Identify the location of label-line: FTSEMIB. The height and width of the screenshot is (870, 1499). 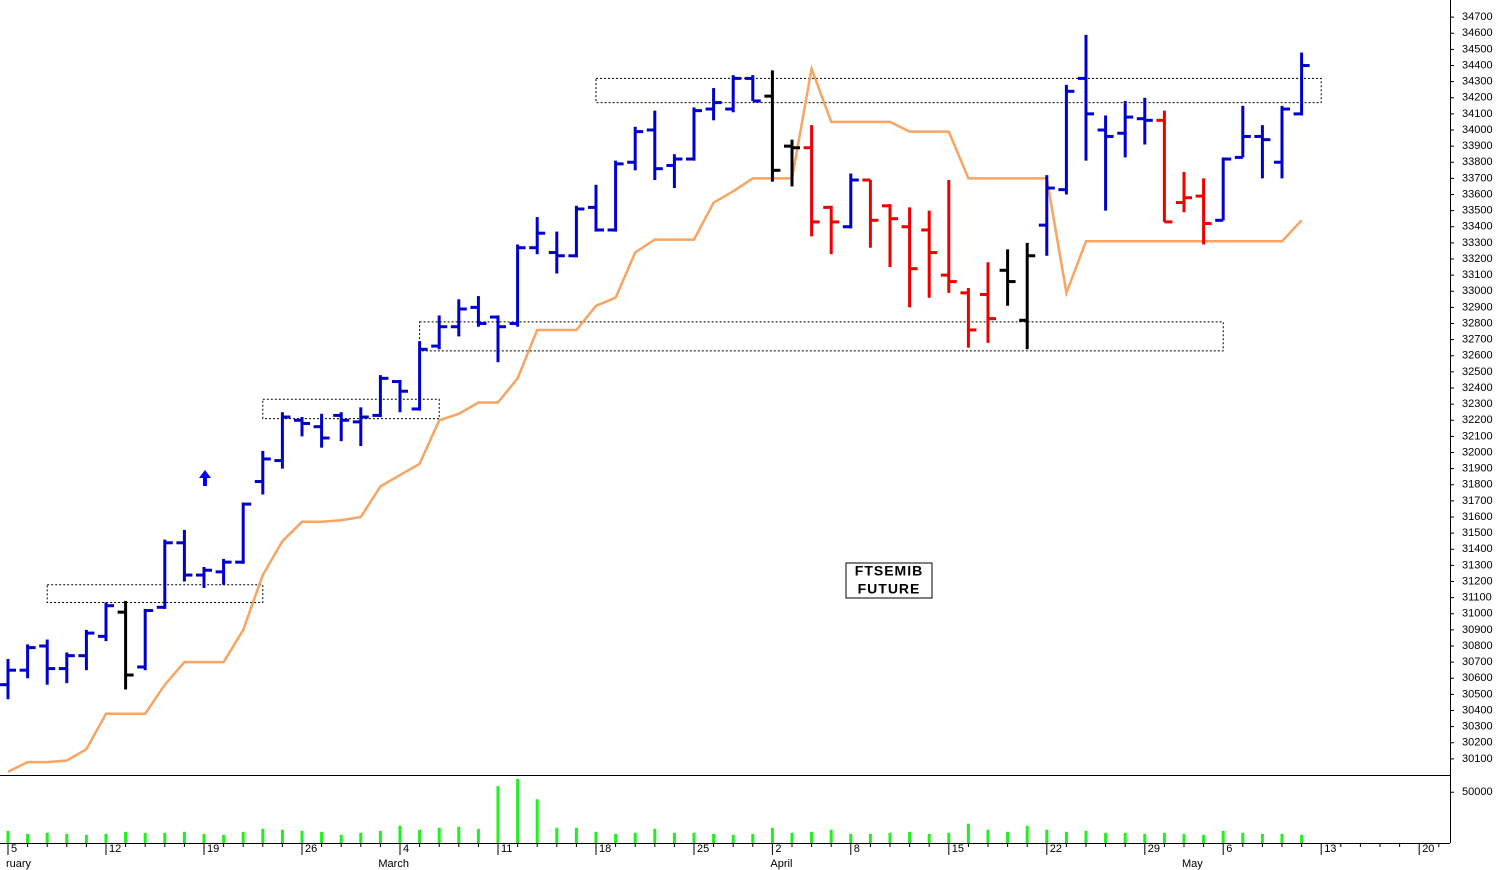
(889, 571).